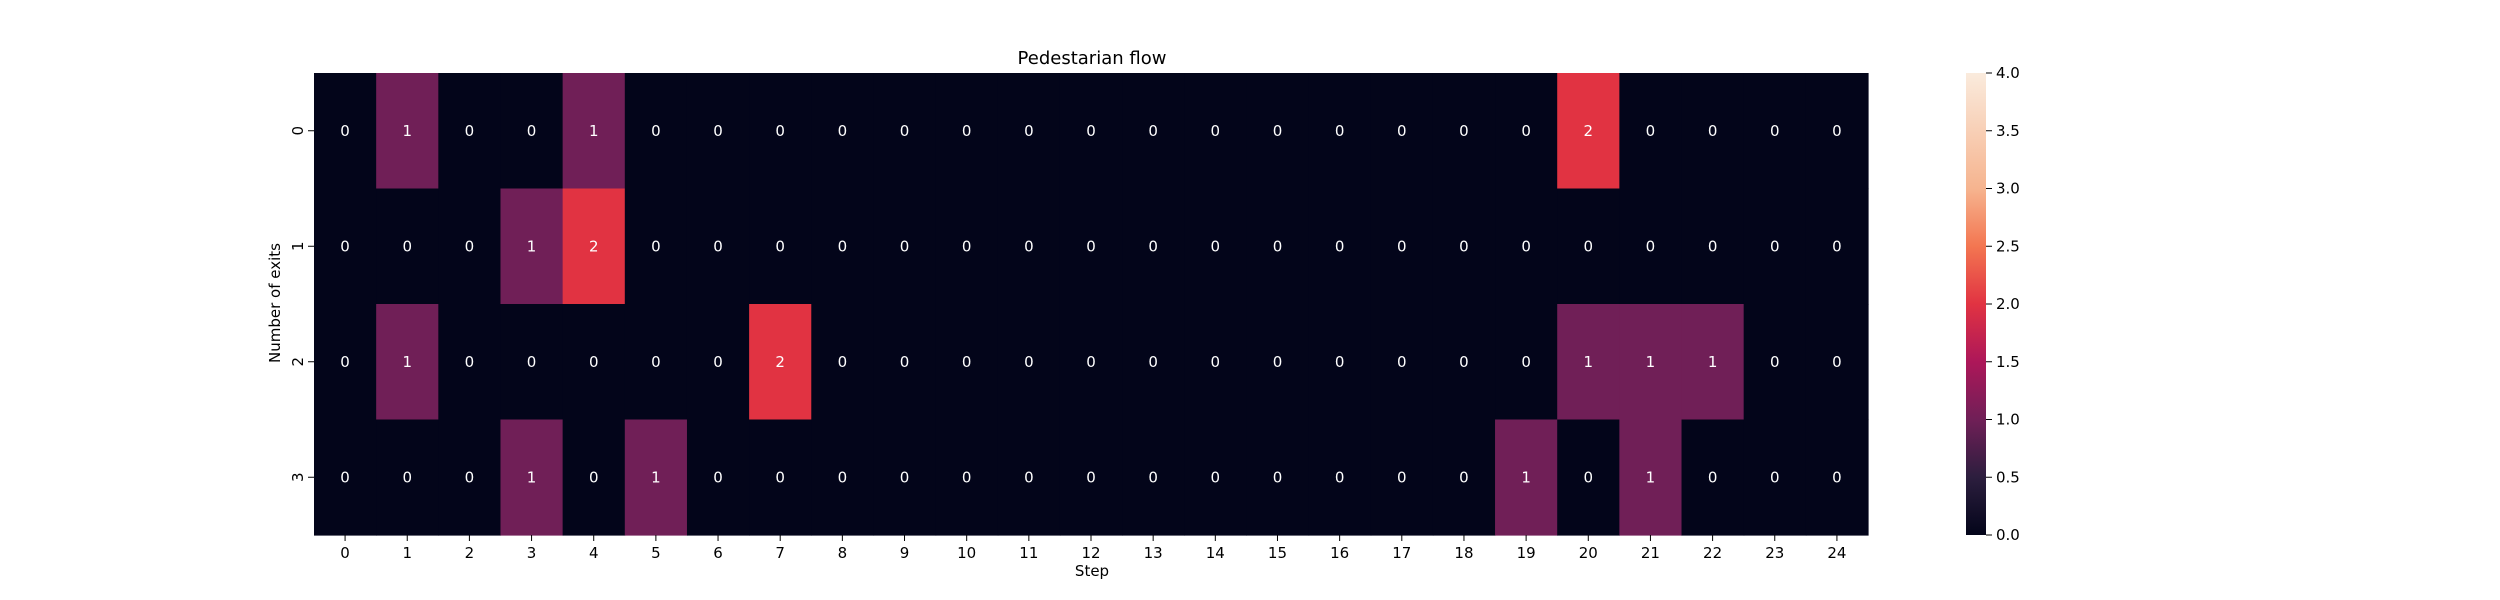  What do you see at coordinates (2008, 131) in the screenshot?
I see `colorbar-tick-label: 3.5` at bounding box center [2008, 131].